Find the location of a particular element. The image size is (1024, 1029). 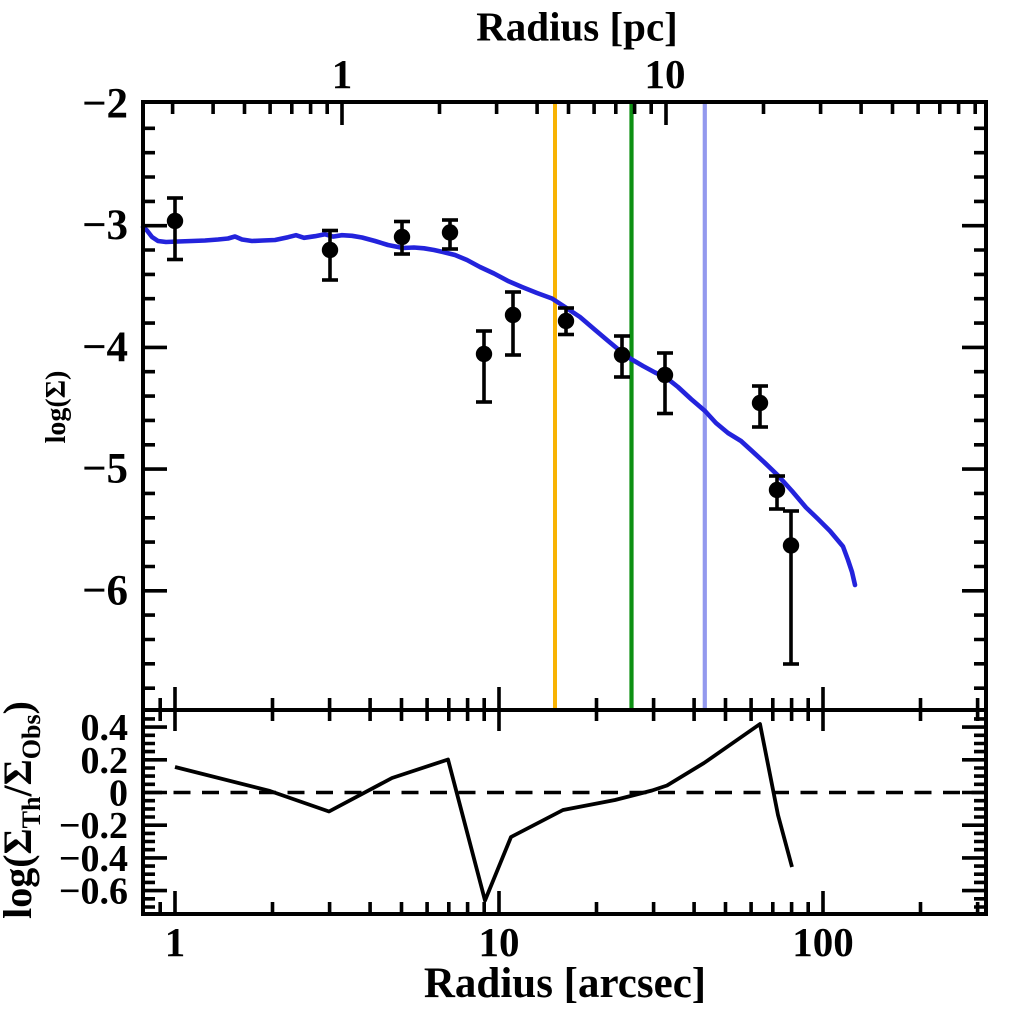

svg-text: −5 is located at coordinates (105, 469).